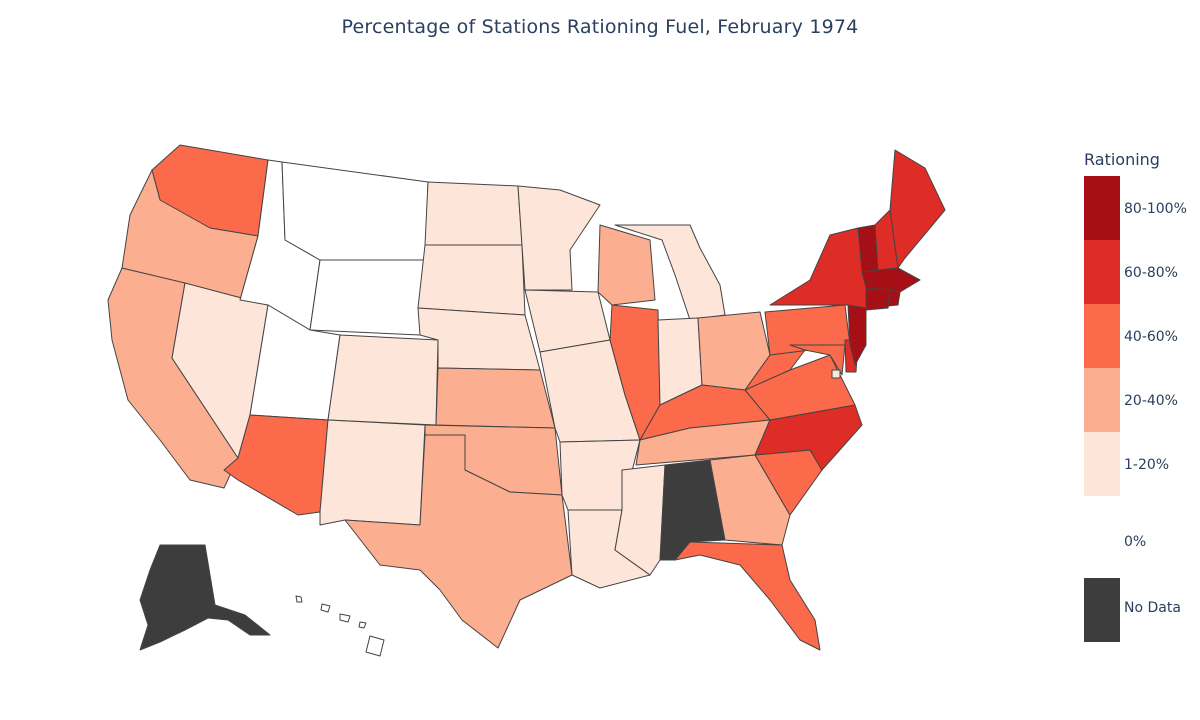  Describe the element at coordinates (1135, 542) in the screenshot. I see `legend-label: 0%` at that location.